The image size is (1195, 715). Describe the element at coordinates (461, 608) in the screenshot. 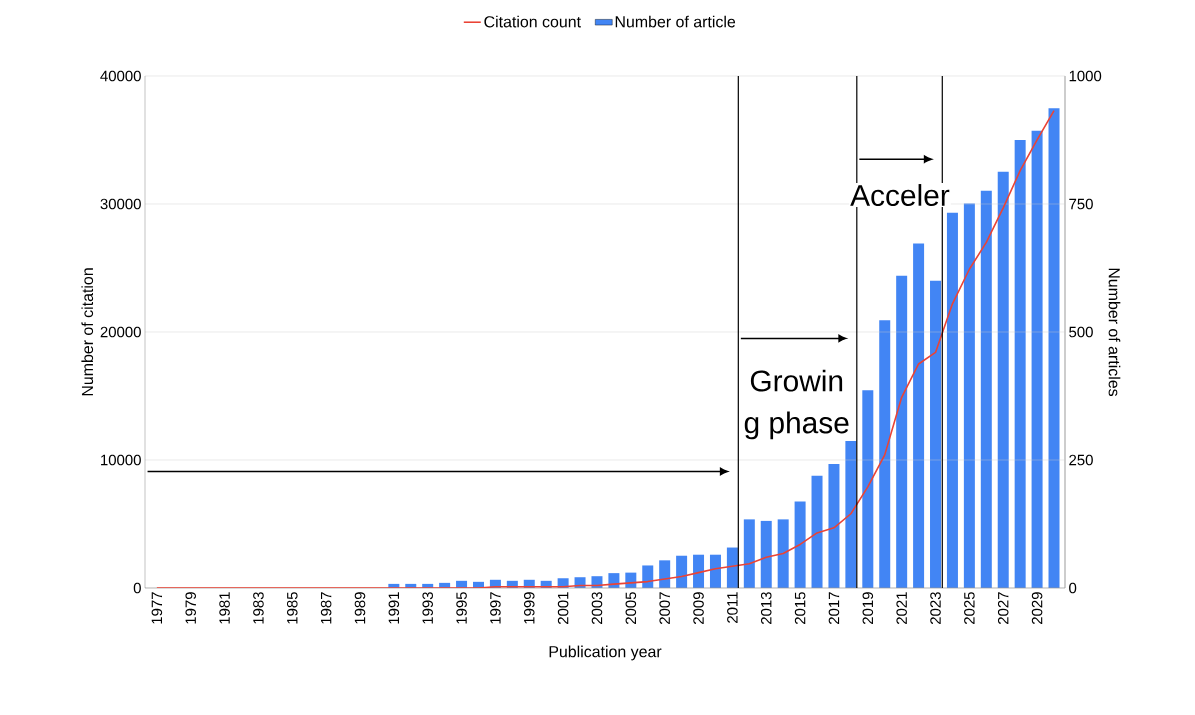

I see `x-tick-label: 1995` at that location.